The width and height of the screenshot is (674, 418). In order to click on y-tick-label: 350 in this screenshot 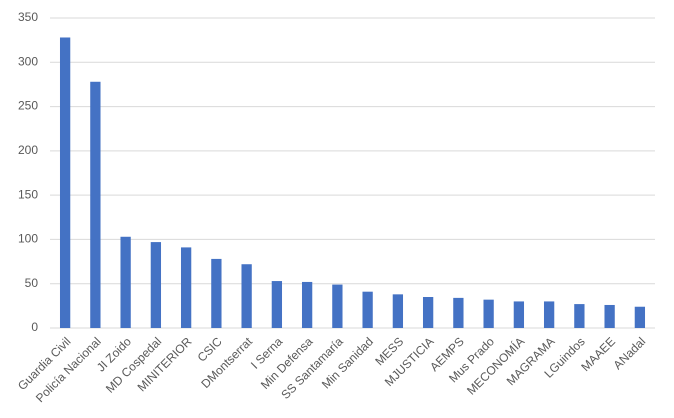, I will do `click(28, 17)`.